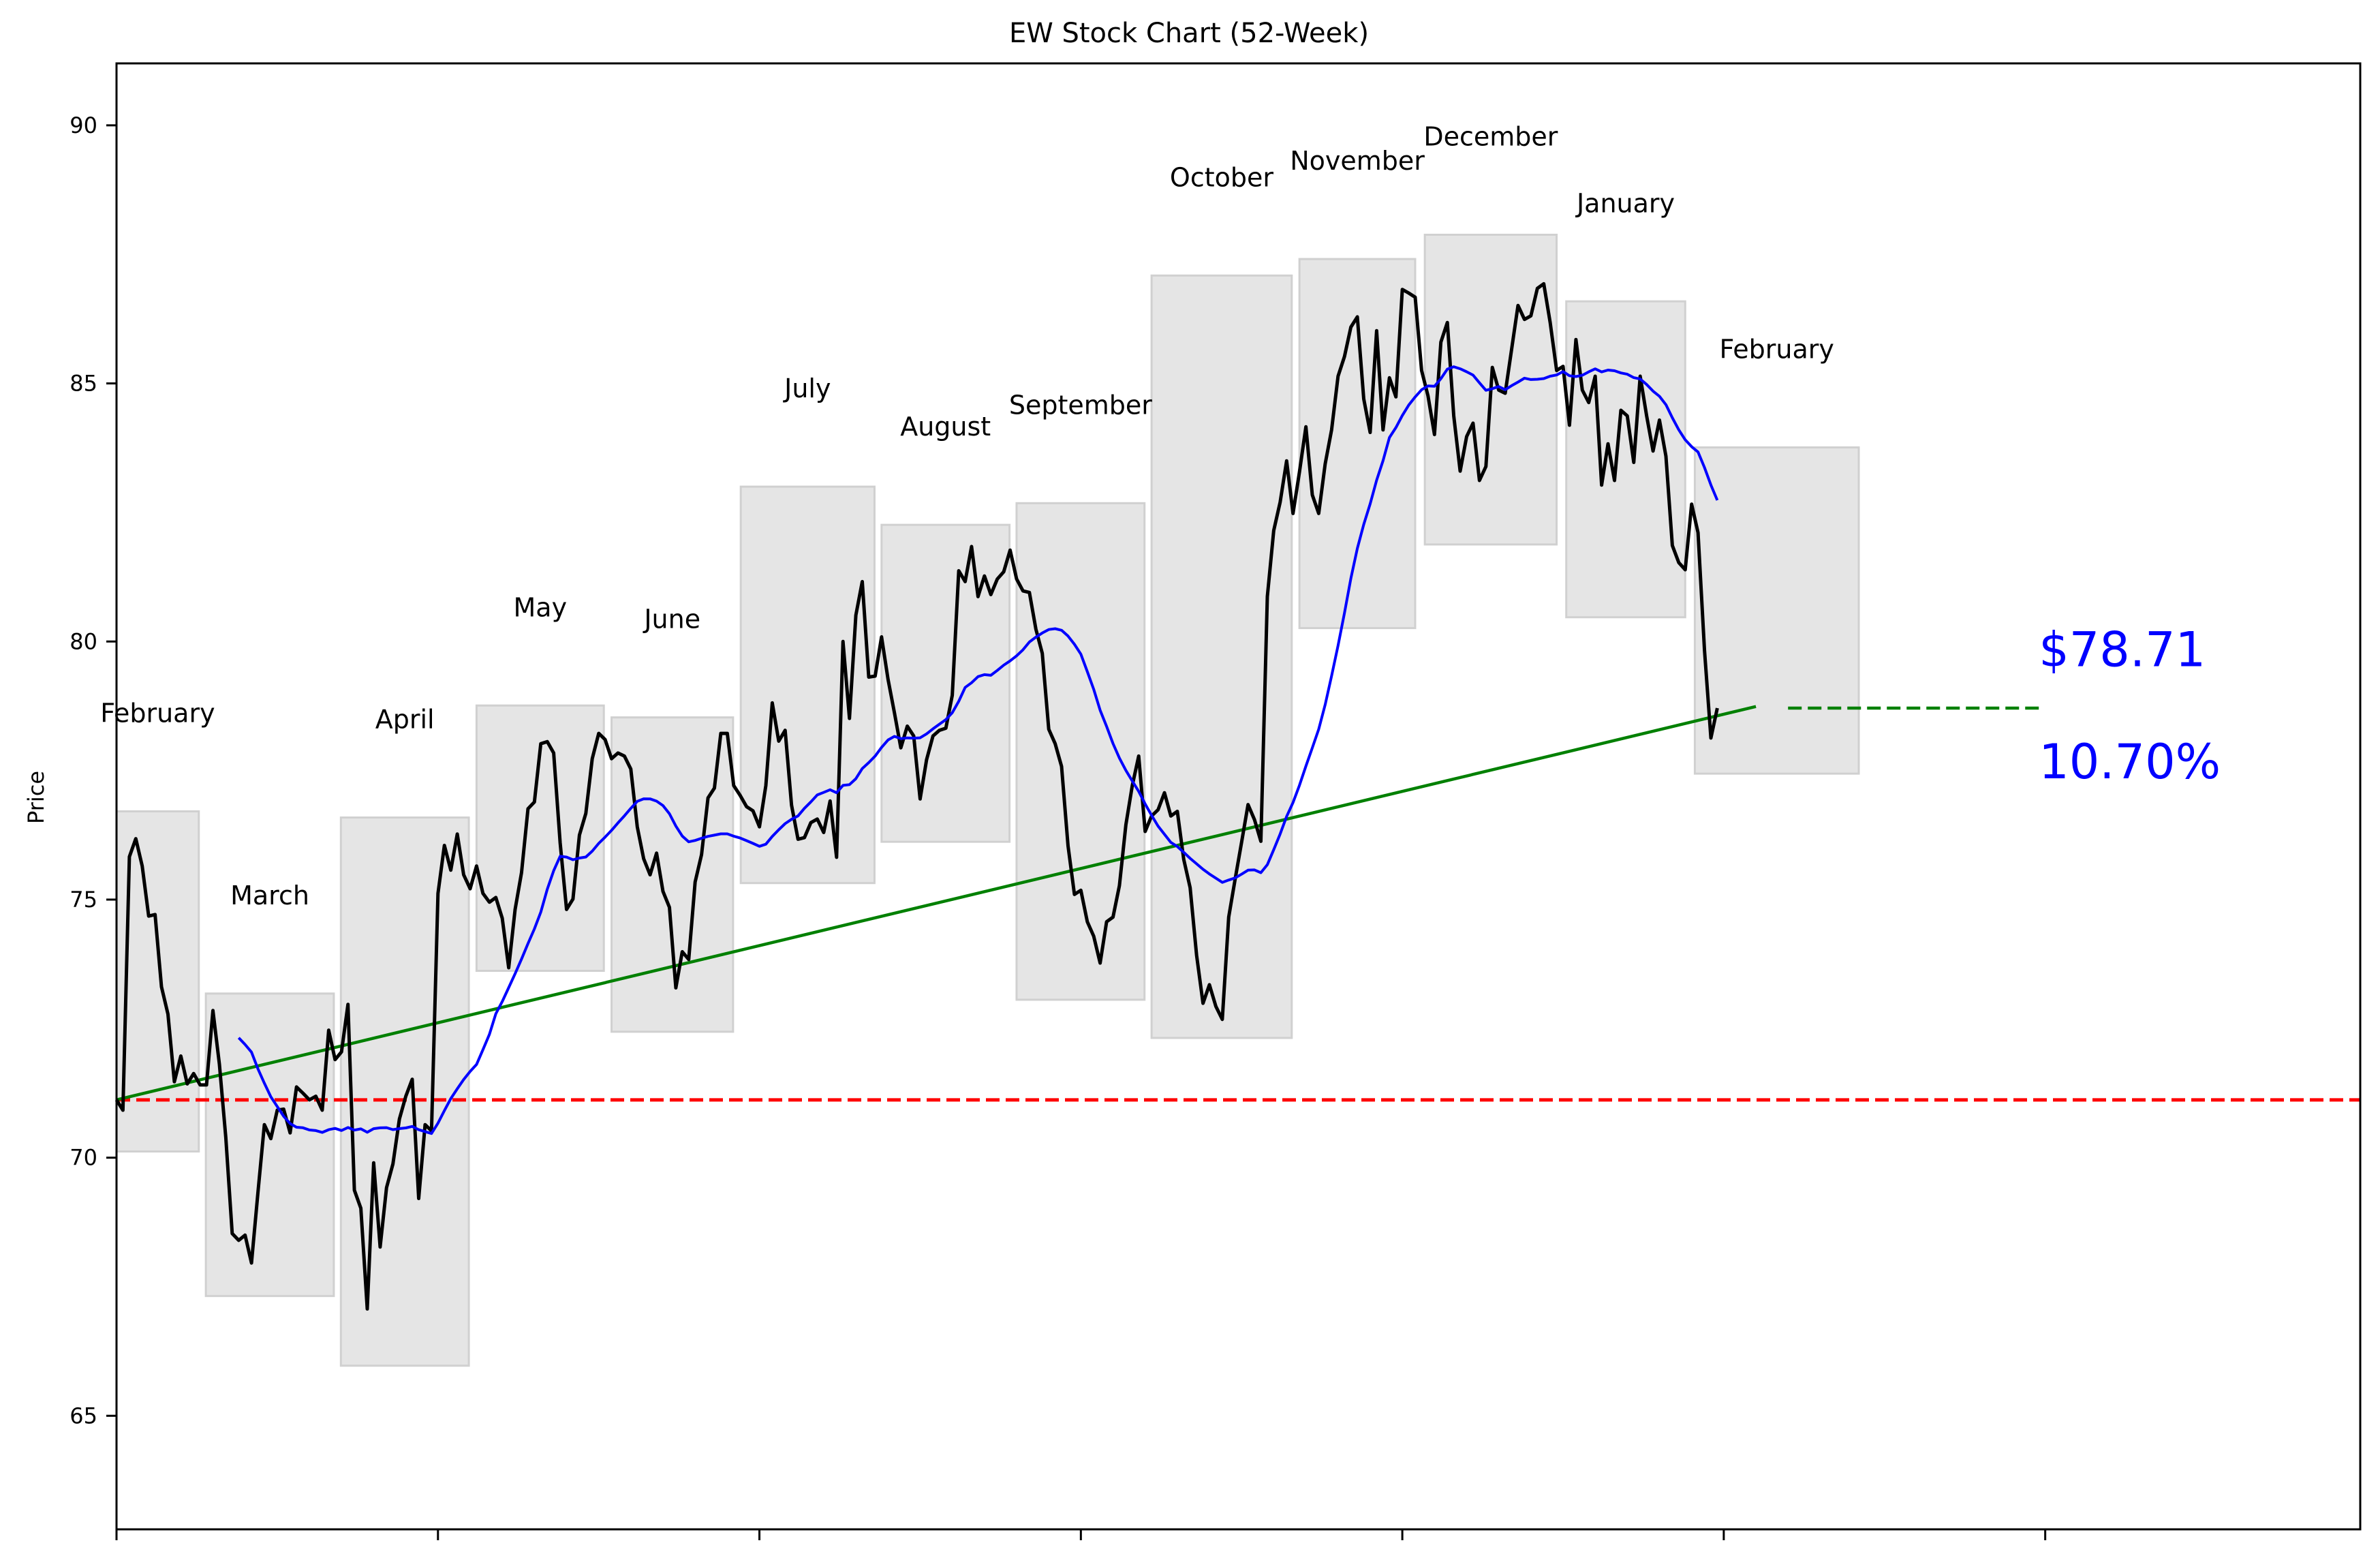  What do you see at coordinates (269, 896) in the screenshot?
I see `month-label: March` at bounding box center [269, 896].